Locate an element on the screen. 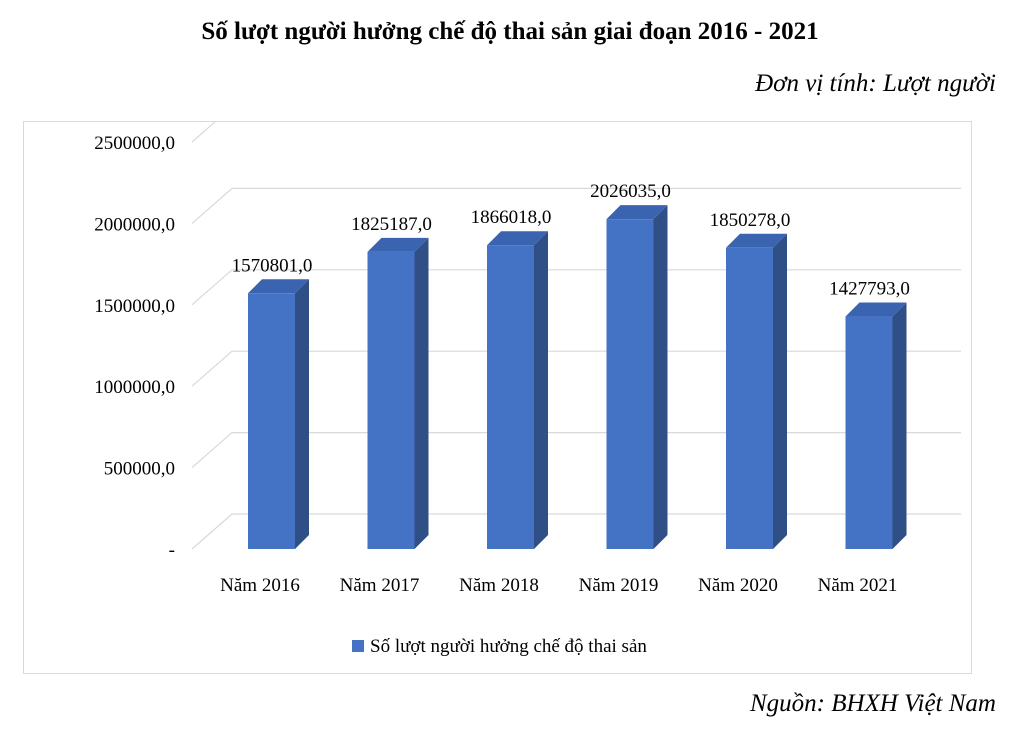 This screenshot has height=729, width=1020. x-tick-label: Năm 2017 is located at coordinates (380, 585).